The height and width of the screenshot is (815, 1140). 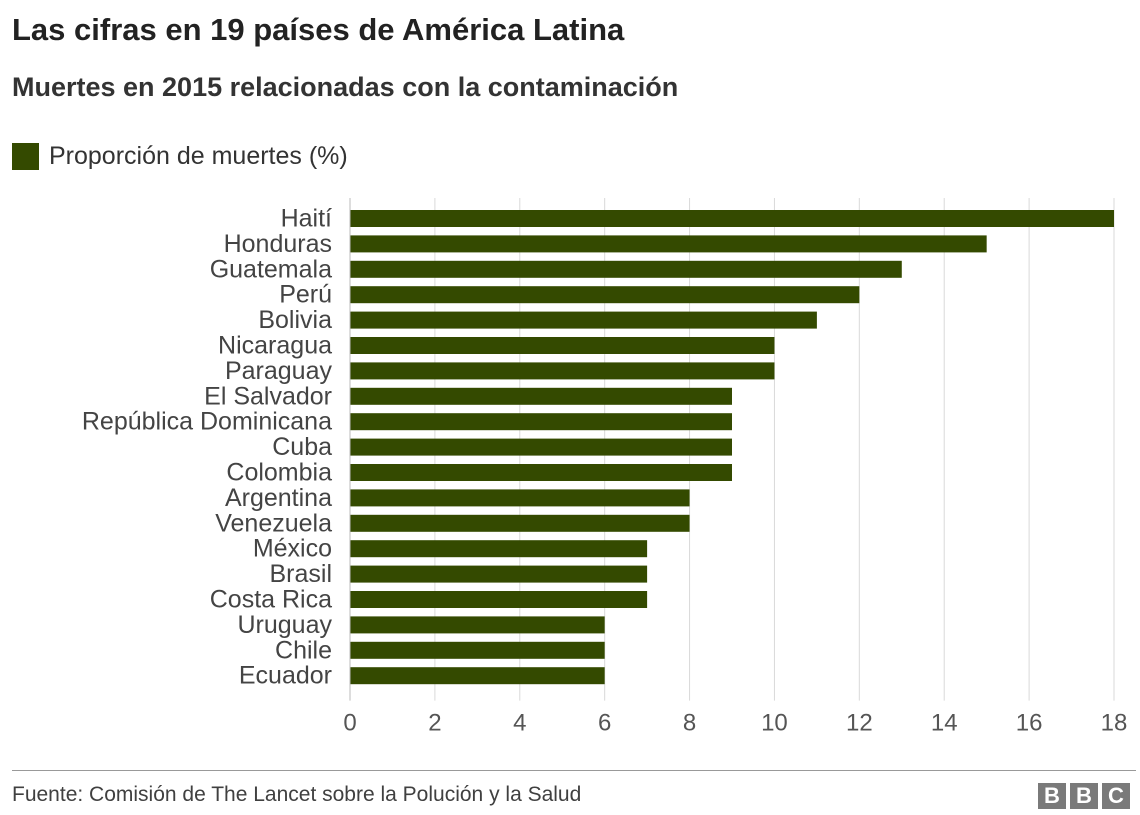 What do you see at coordinates (305, 295) in the screenshot?
I see `category-label: Perú` at bounding box center [305, 295].